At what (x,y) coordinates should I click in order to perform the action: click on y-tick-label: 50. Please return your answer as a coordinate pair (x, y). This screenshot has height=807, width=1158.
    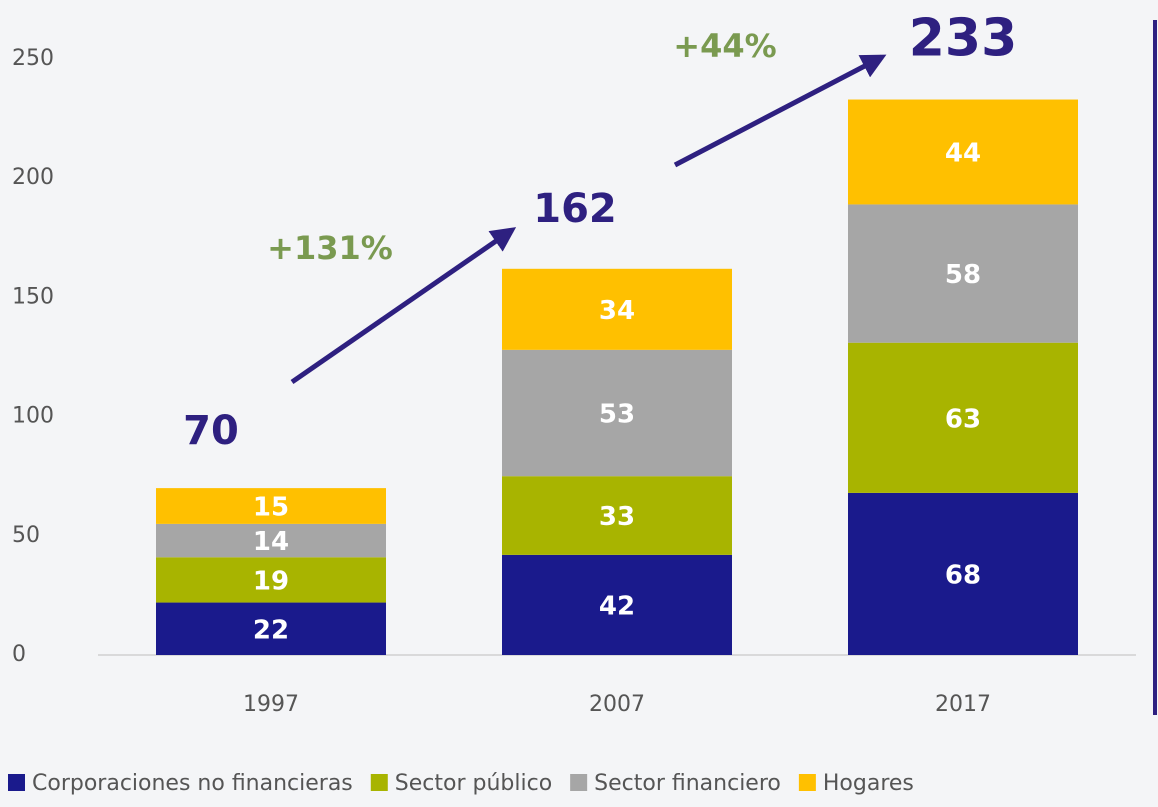
    Looking at the image, I should click on (26, 535).